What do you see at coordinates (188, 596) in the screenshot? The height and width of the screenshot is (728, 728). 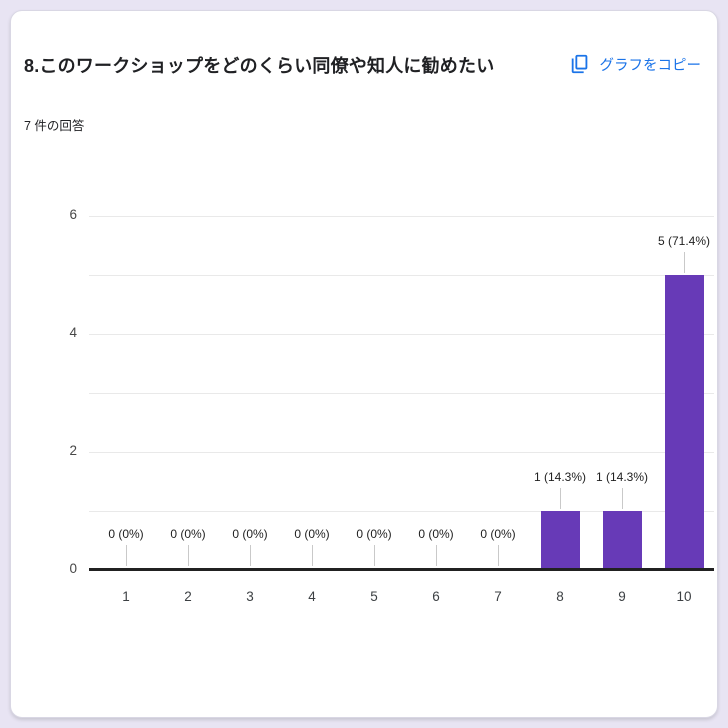 I see `x-tick-label: 2` at bounding box center [188, 596].